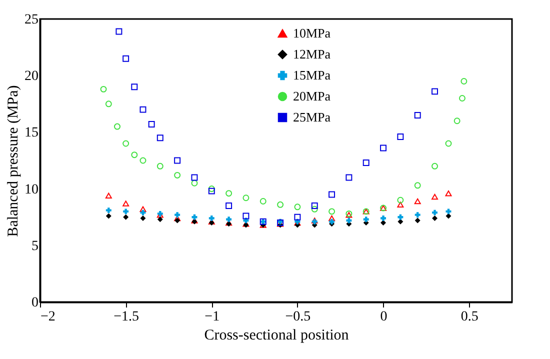 Image resolution: width=550 pixels, height=359 pixels. I want to click on x-tick-label: −1, so click(212, 317).